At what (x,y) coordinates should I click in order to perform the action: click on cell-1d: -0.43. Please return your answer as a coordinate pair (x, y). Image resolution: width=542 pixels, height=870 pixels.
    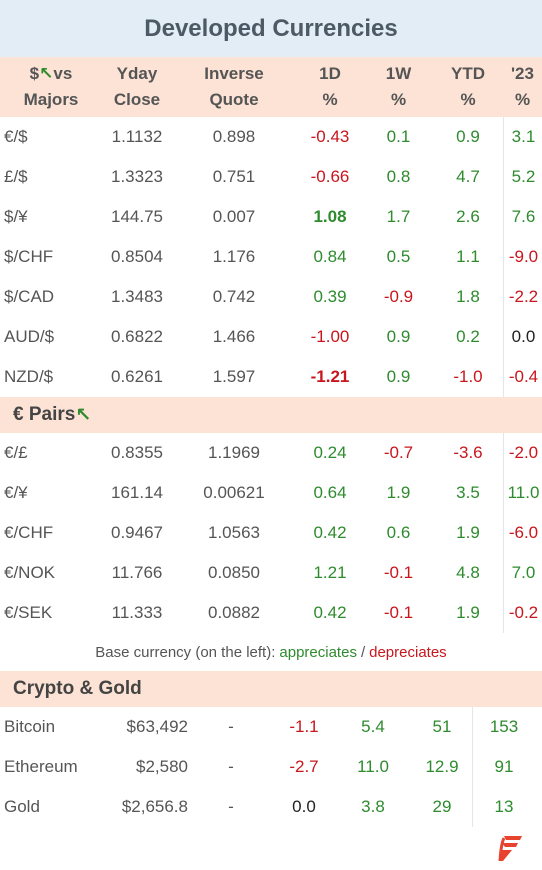
    Looking at the image, I should click on (330, 136).